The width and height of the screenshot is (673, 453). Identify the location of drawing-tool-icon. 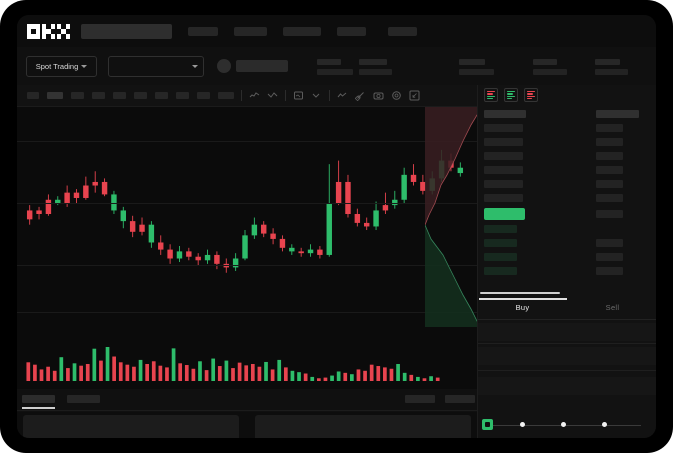
(342, 95).